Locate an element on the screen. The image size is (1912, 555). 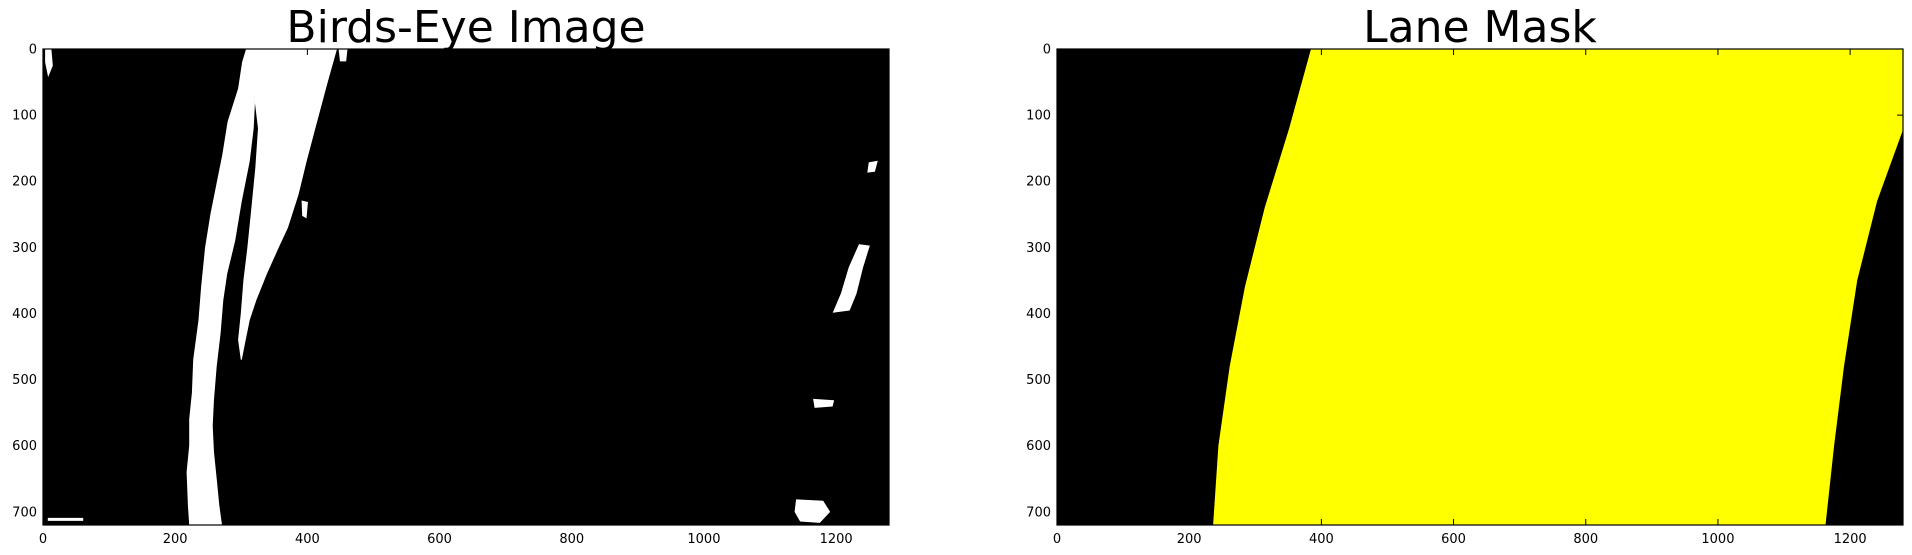
chart-title: Lane Mask is located at coordinates (1480, 27).